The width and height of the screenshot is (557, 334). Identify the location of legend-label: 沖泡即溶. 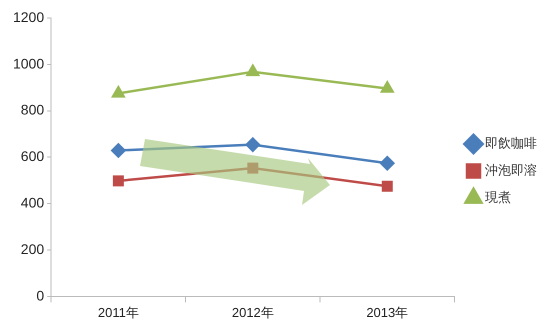
(511, 170).